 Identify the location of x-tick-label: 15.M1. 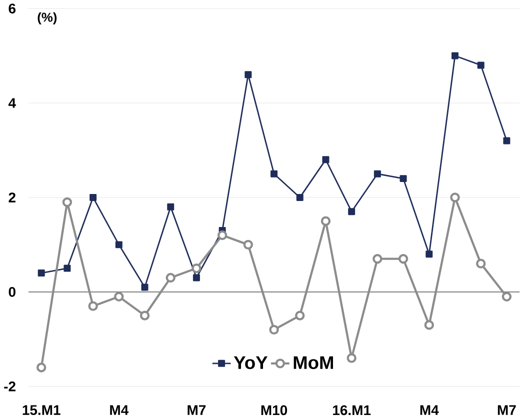
(41, 410).